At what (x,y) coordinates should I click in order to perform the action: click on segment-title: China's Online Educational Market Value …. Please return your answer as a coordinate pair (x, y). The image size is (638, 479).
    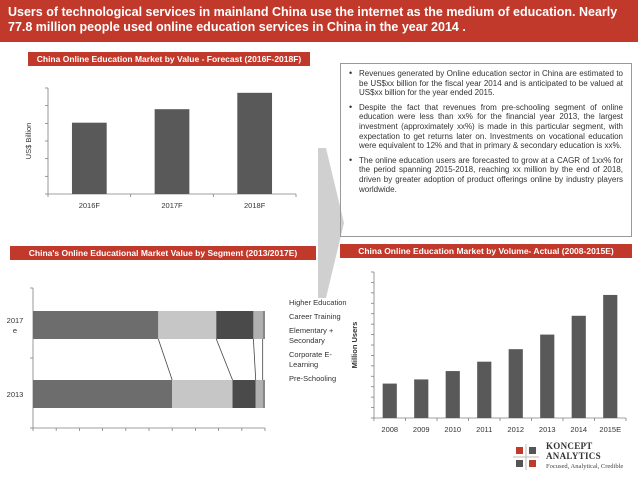
    Looking at the image, I should click on (163, 253).